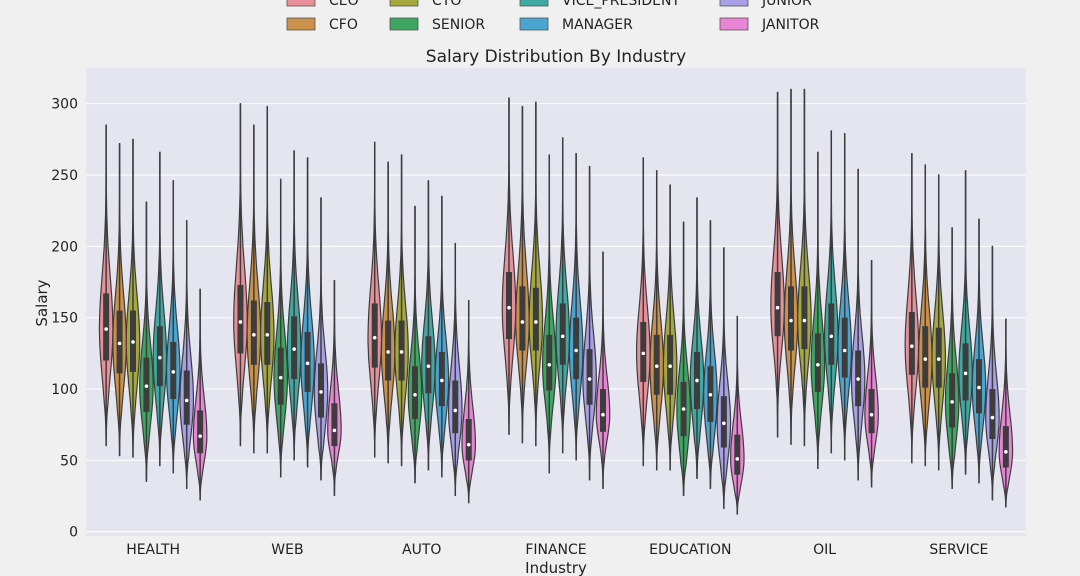 Image resolution: width=1080 pixels, height=576 pixels. Describe the element at coordinates (597, 25) in the screenshot. I see `legend-label: MANAGER` at that location.